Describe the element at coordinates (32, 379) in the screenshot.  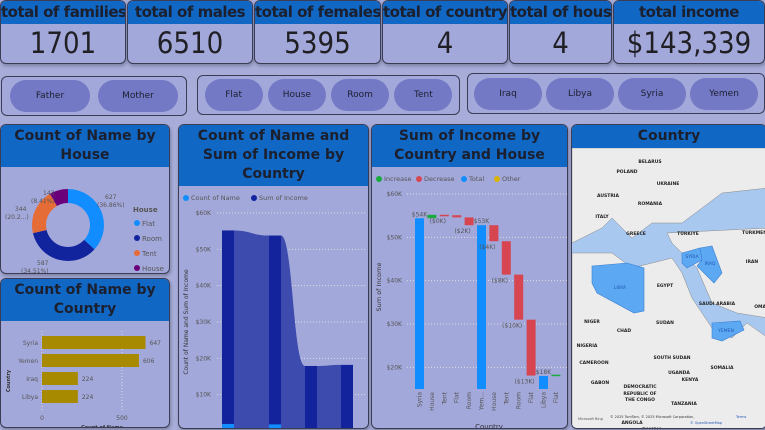
I see `category-label: Iraq` at that location.